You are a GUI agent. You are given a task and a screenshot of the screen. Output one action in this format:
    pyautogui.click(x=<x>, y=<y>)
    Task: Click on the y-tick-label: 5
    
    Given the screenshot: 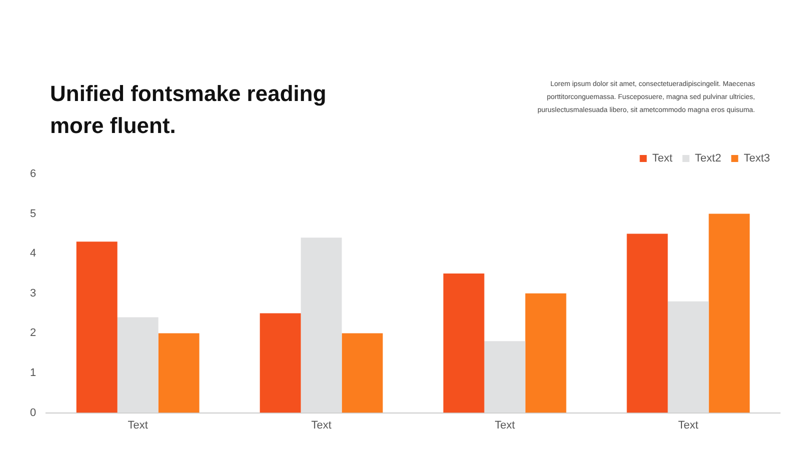 What is the action you would take?
    pyautogui.click(x=33, y=214)
    